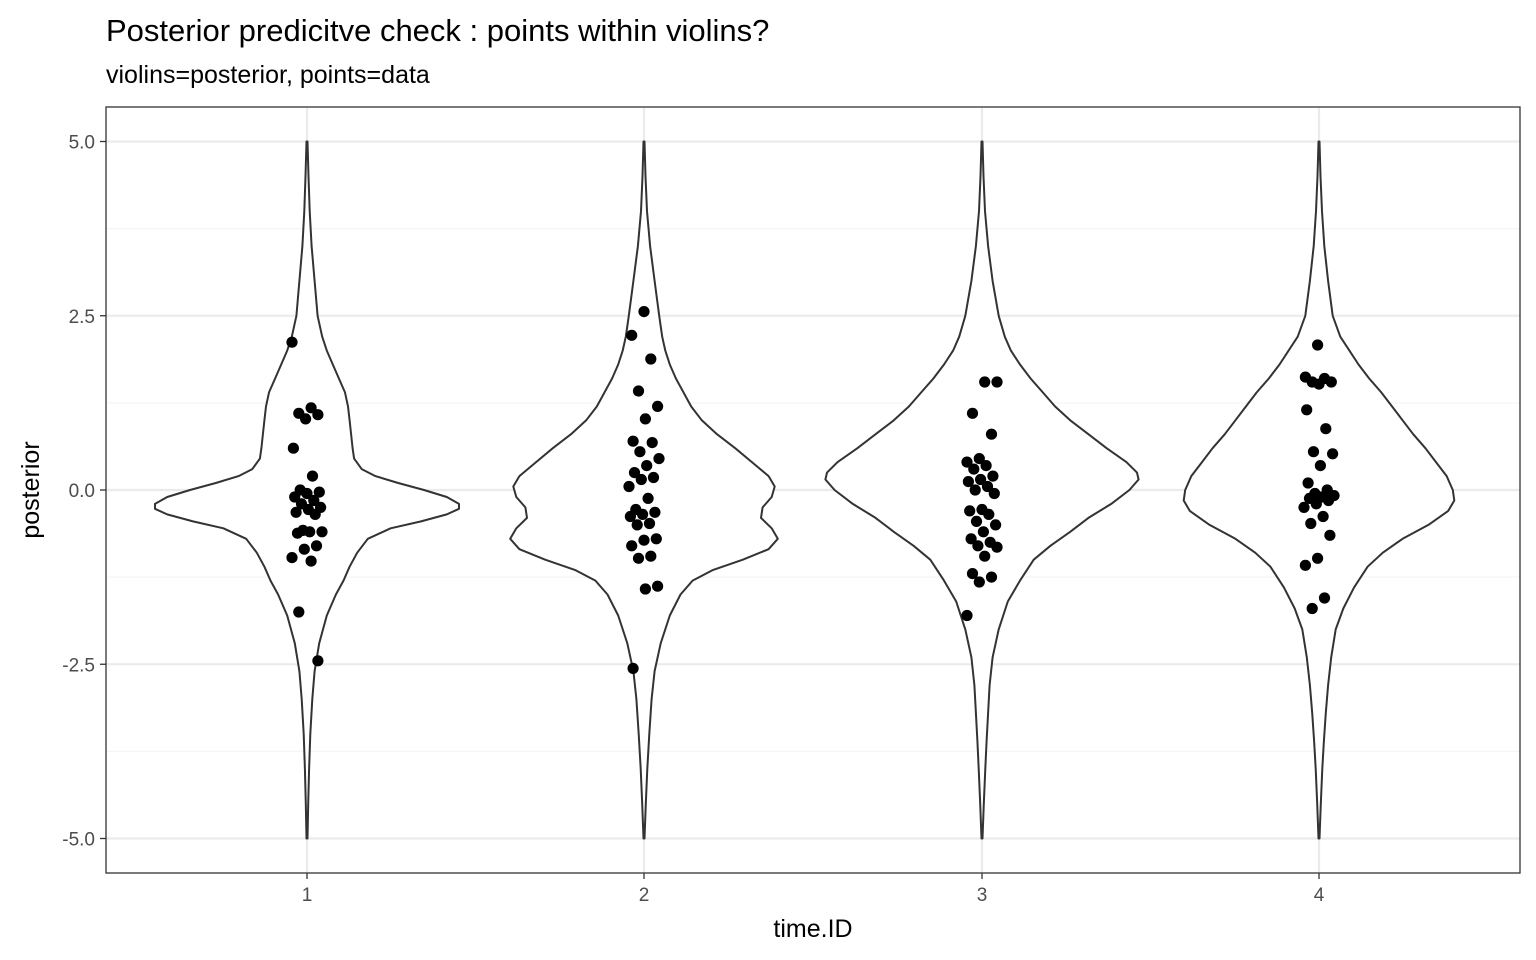 The image size is (1536, 960). Describe the element at coordinates (812, 929) in the screenshot. I see `x-axis-title: time.ID` at that location.